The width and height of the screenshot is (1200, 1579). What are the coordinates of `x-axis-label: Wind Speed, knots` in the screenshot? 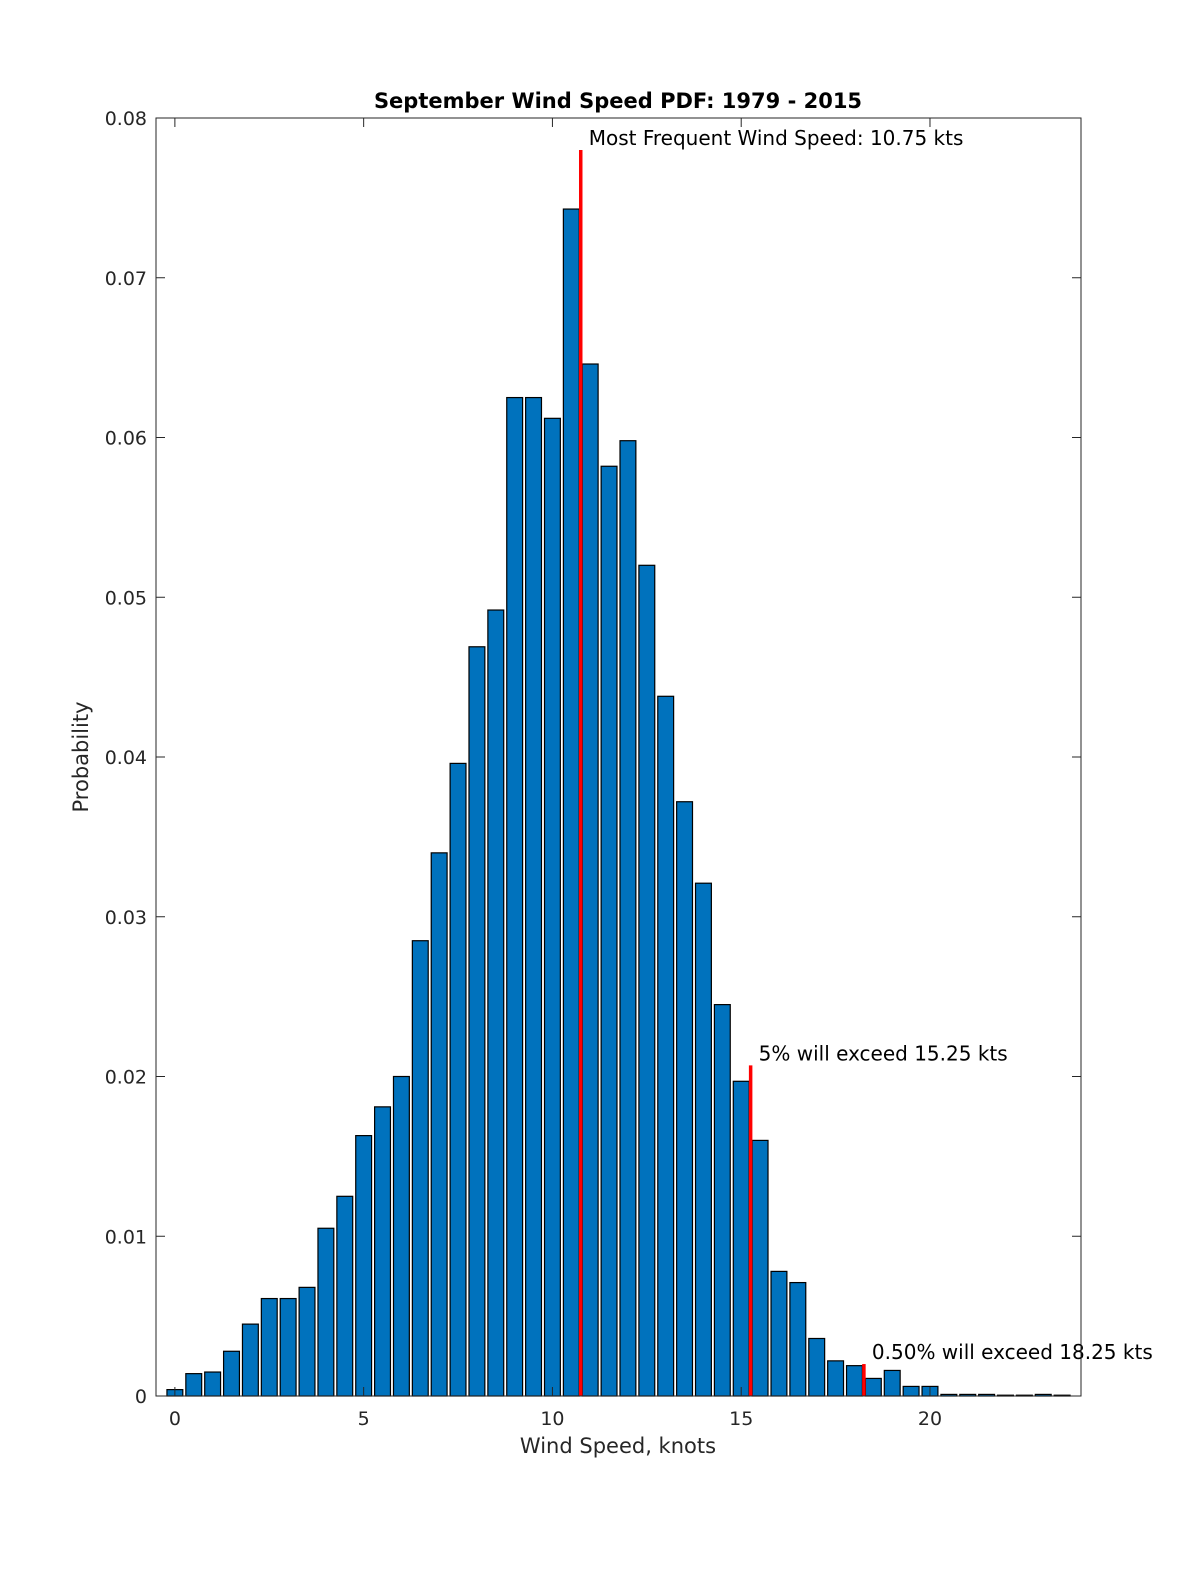 It's located at (618, 1446).